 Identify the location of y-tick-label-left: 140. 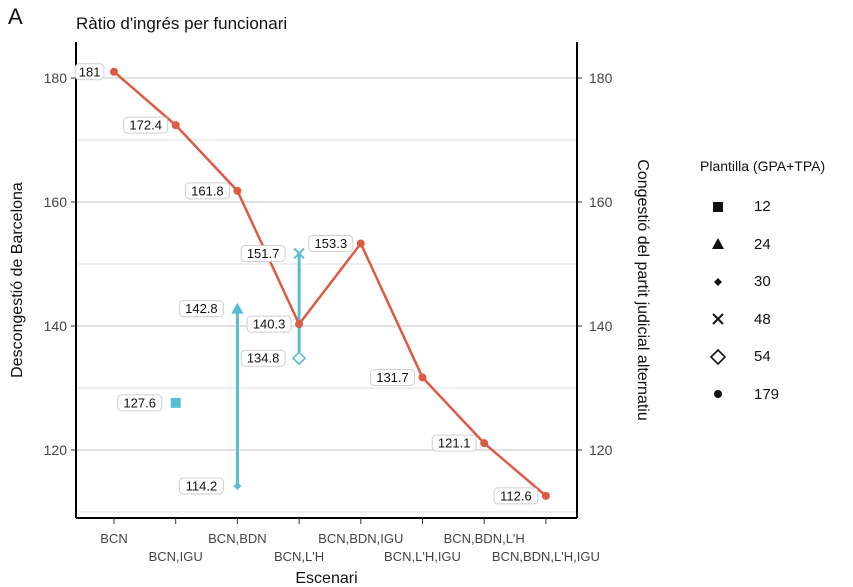
(56, 326).